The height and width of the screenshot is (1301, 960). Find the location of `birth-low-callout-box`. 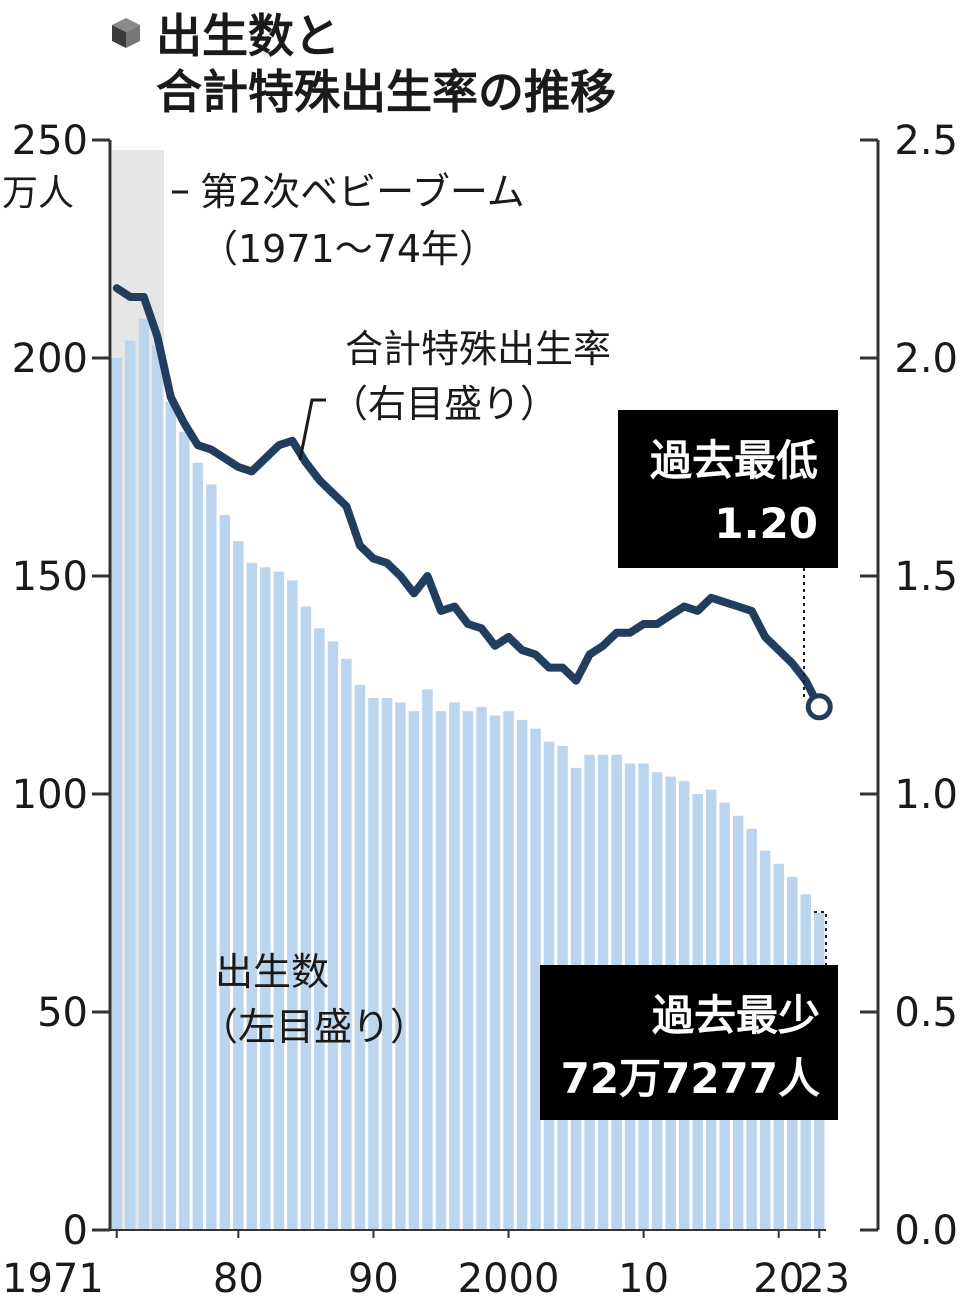

birth-low-callout-box is located at coordinates (689, 1042).